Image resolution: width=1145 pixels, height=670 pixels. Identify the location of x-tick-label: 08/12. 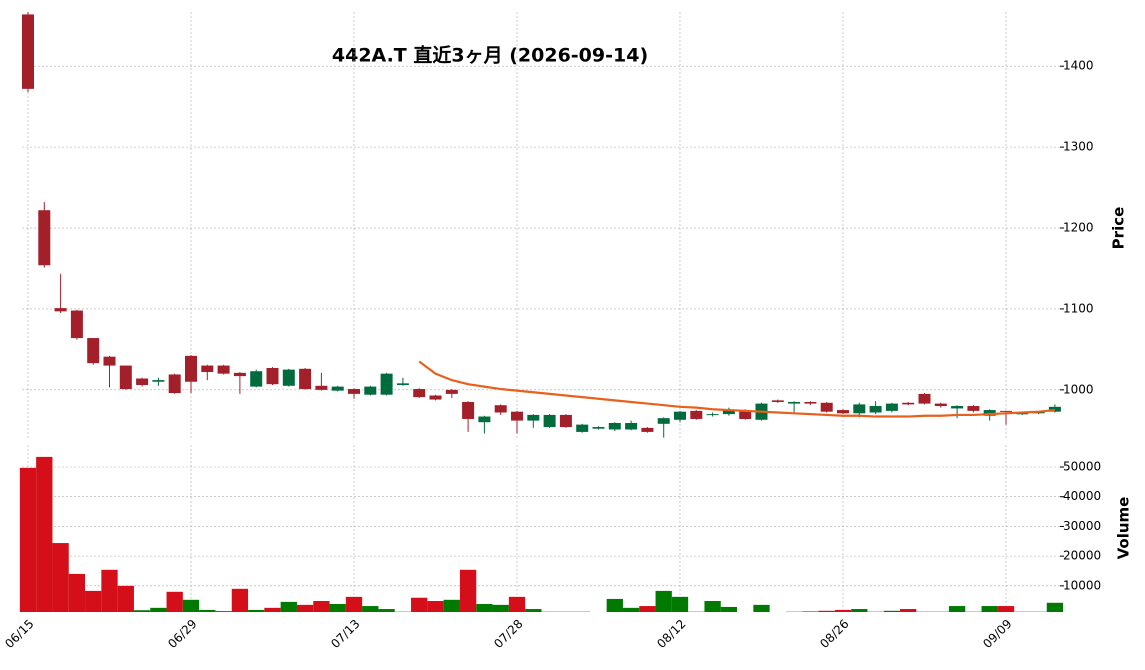
(671, 634).